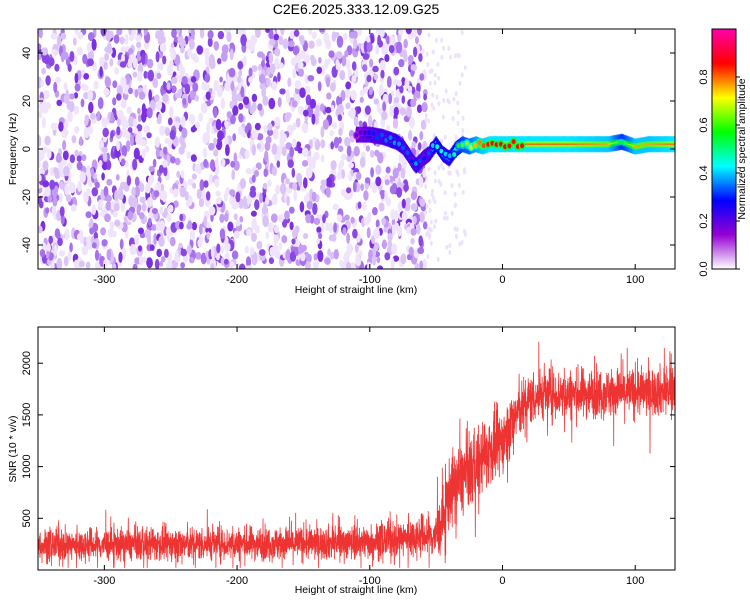 The image size is (750, 600). What do you see at coordinates (411, 161) in the screenshot?
I see `ridge-blob` at bounding box center [411, 161].